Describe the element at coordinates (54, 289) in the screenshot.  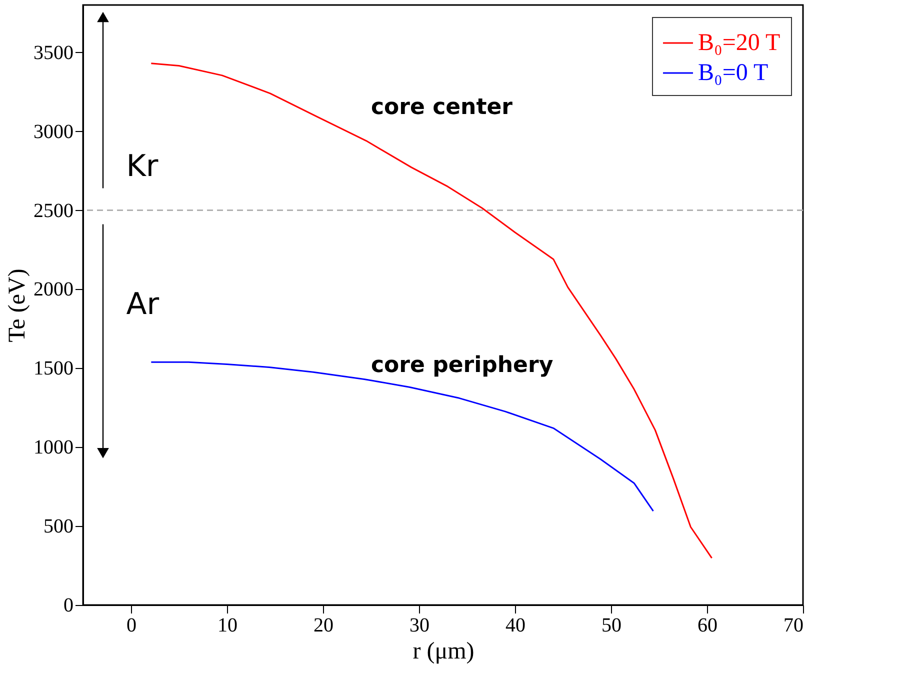
I see `y-tick-label: 2000` at that location.